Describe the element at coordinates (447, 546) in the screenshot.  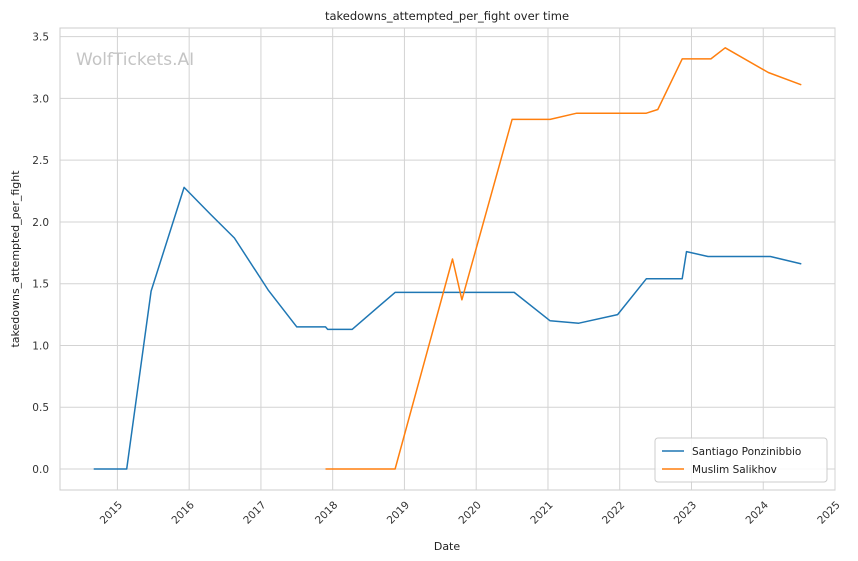
I see `x-axis-label: Date` at that location.